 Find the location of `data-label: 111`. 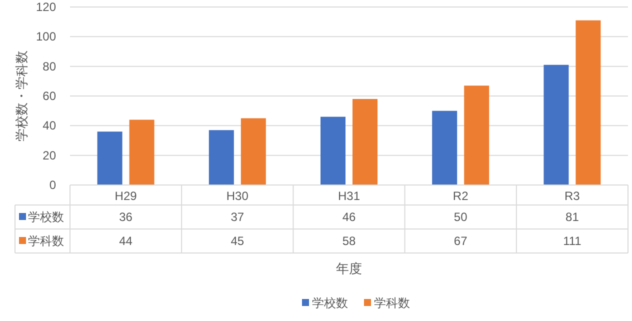

data-label: 111 is located at coordinates (572, 241).